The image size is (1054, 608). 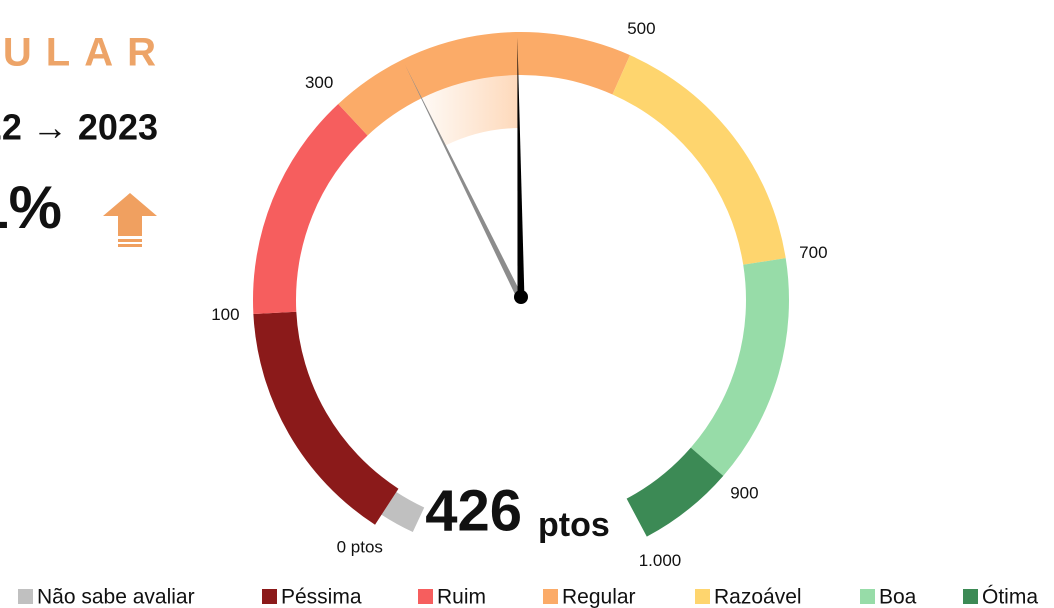 I want to click on legend-label: Regular, so click(x=599, y=597).